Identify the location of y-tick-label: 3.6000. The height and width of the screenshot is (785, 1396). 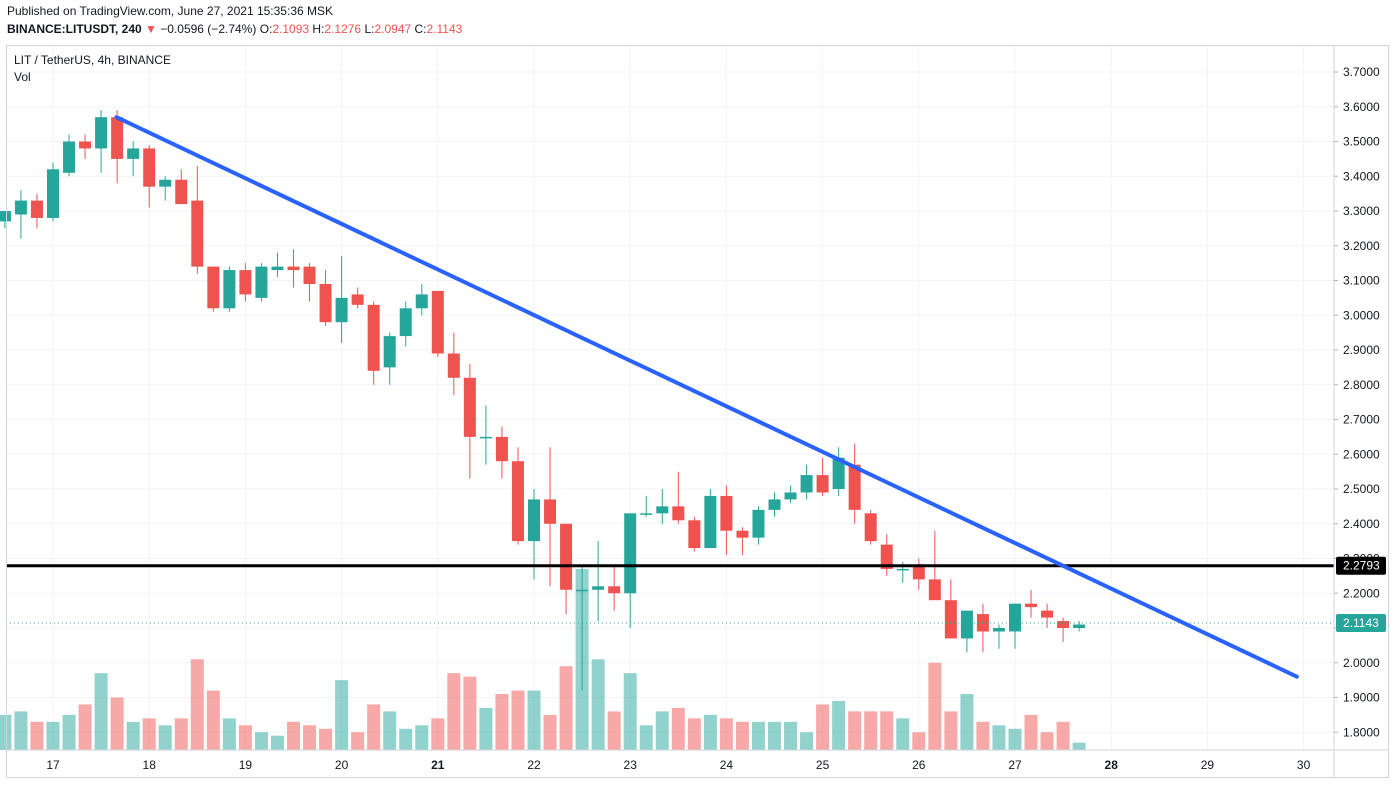
(1361, 107).